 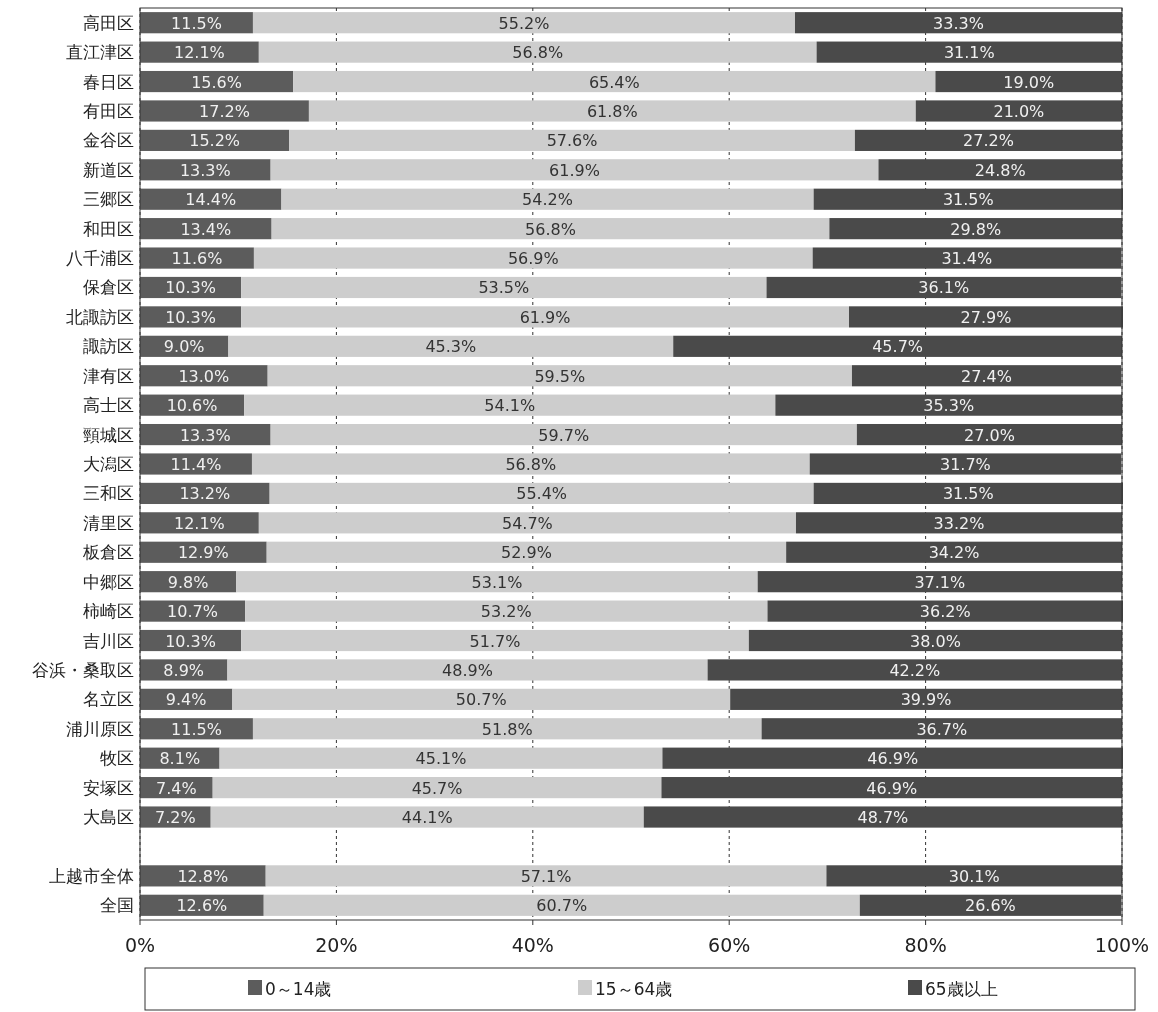 What do you see at coordinates (196, 729) in the screenshot?
I see `data-label: 11.5%` at bounding box center [196, 729].